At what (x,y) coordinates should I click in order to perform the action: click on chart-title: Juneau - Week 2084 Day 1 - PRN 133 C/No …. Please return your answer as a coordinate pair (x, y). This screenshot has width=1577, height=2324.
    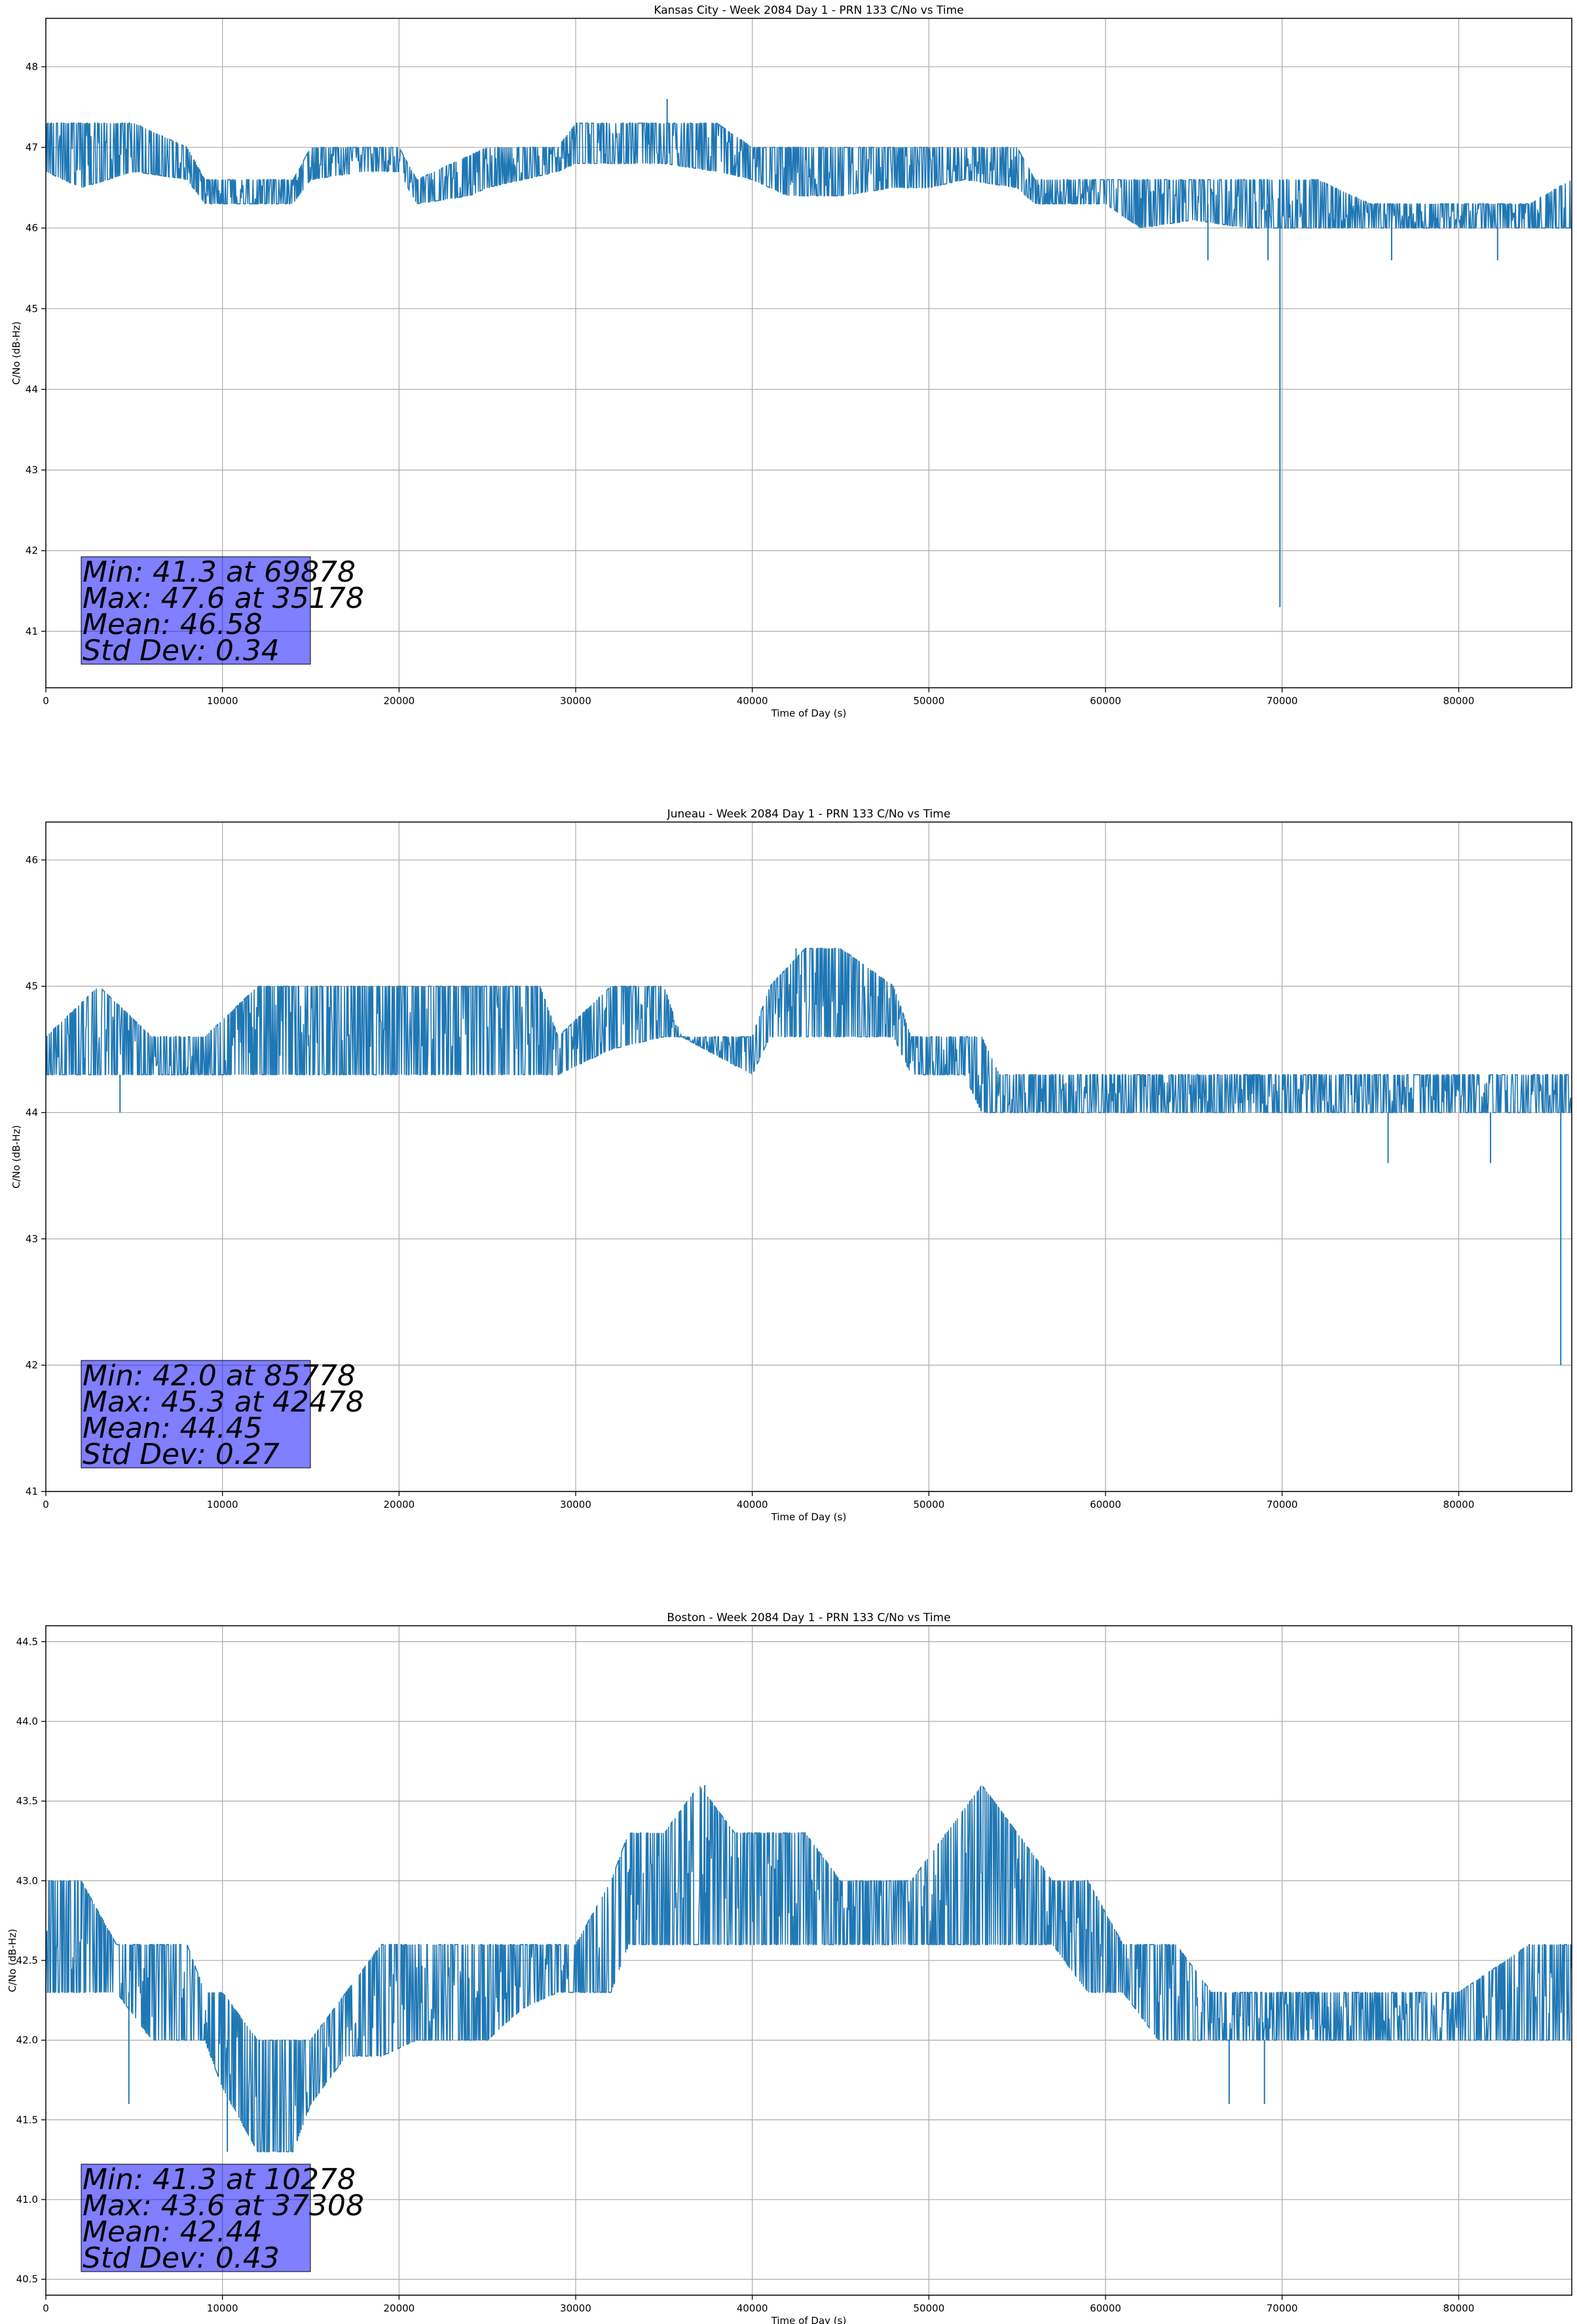
    Looking at the image, I should click on (809, 814).